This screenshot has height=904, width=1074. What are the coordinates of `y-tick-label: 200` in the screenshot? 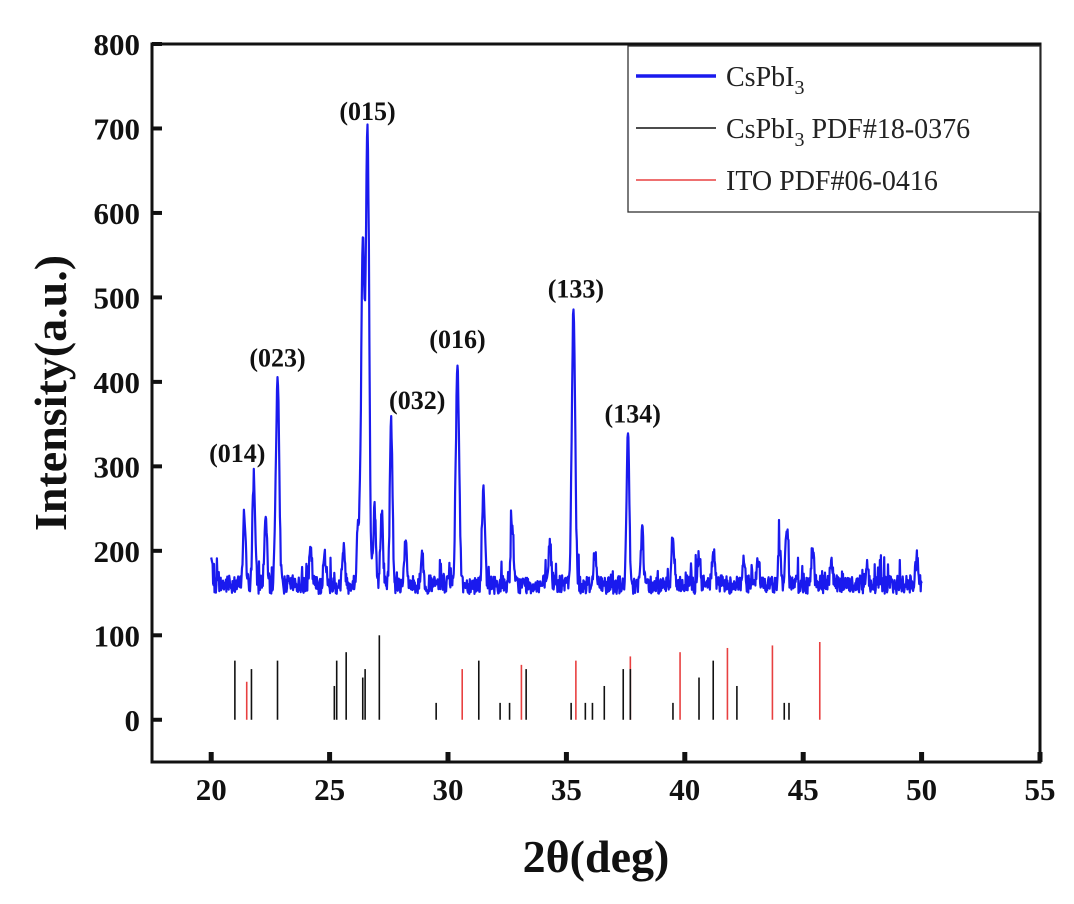 It's located at (117, 551).